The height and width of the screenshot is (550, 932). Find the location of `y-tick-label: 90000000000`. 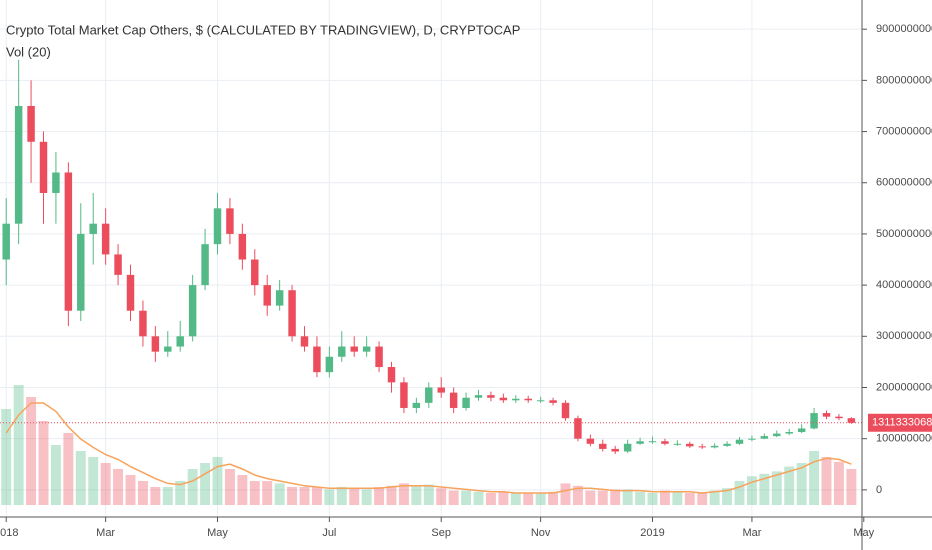

y-tick-label: 90000000000 is located at coordinates (904, 29).